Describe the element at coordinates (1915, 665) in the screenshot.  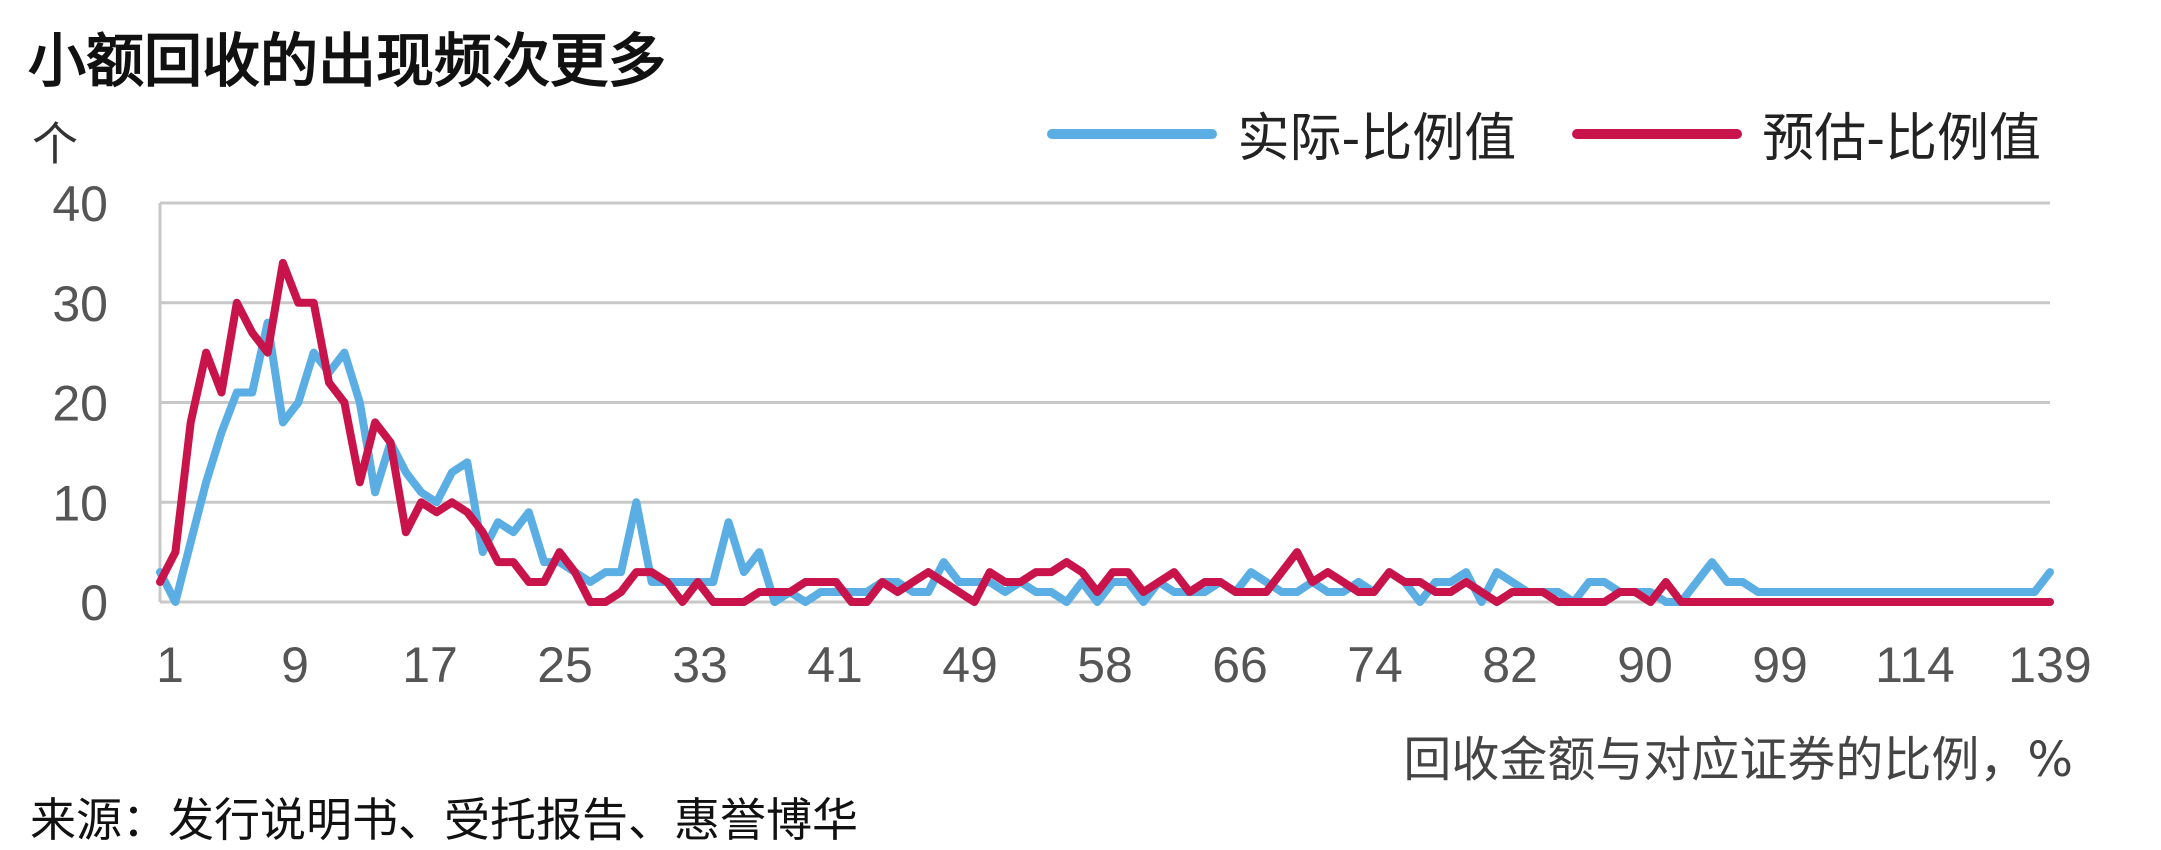
I see `x-tick-label-114: 114` at that location.